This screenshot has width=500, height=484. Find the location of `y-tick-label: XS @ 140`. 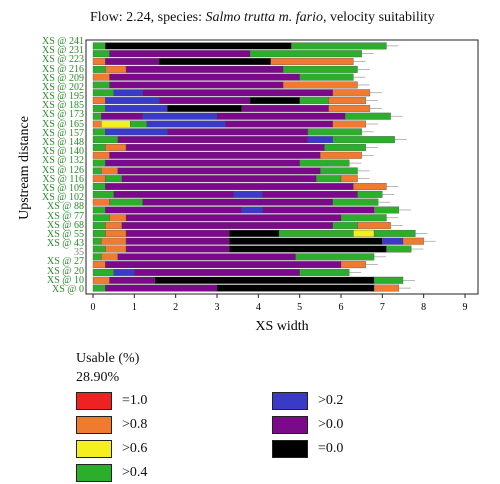

y-tick-label: XS @ 140 is located at coordinates (63, 152).